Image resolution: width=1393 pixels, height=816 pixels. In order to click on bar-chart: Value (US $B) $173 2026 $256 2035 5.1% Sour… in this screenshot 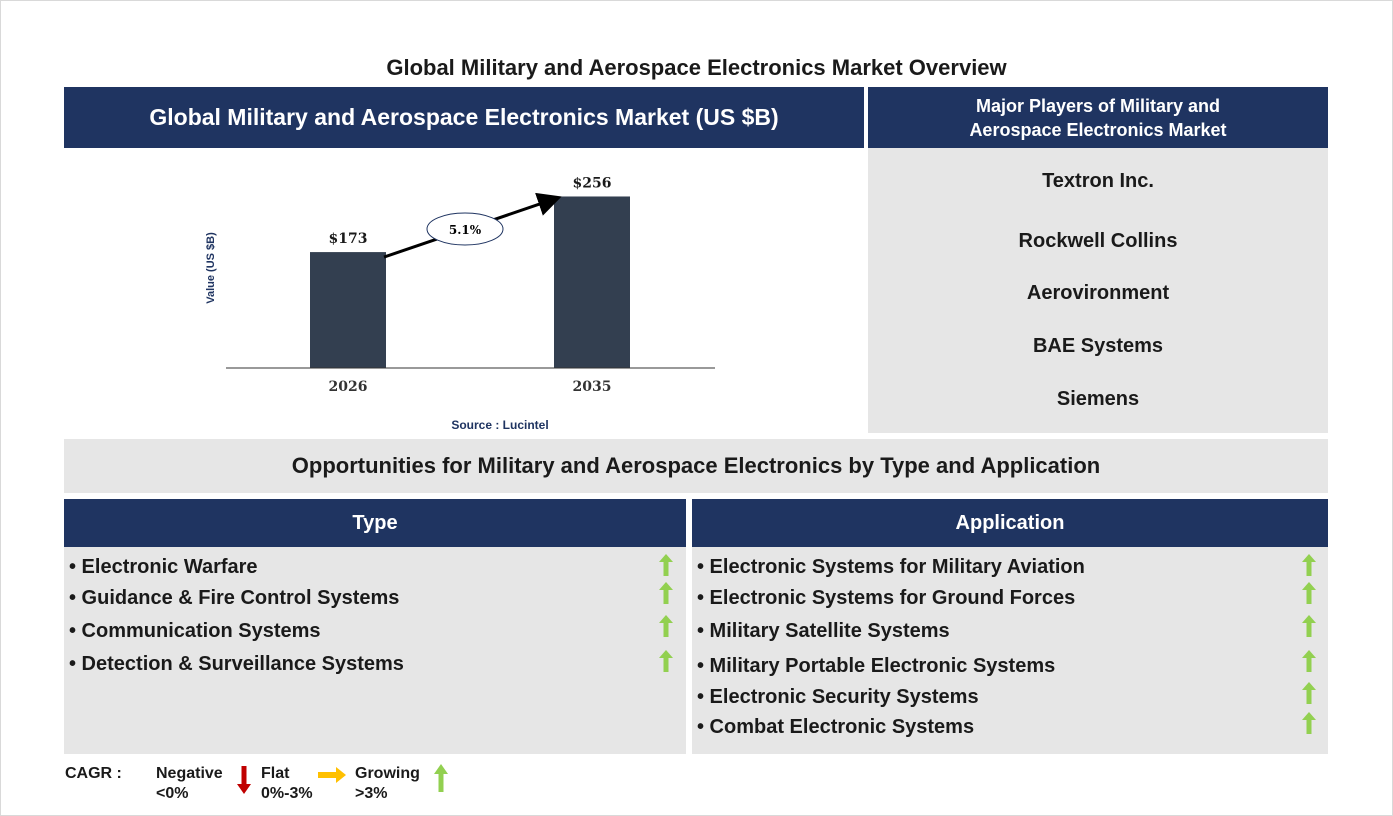, I will do `click(460, 303)`.